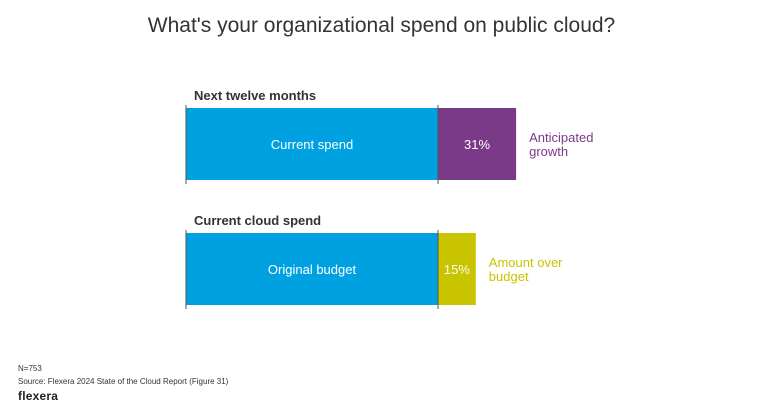  I want to click on flexera-logo: flexera, so click(38, 396).